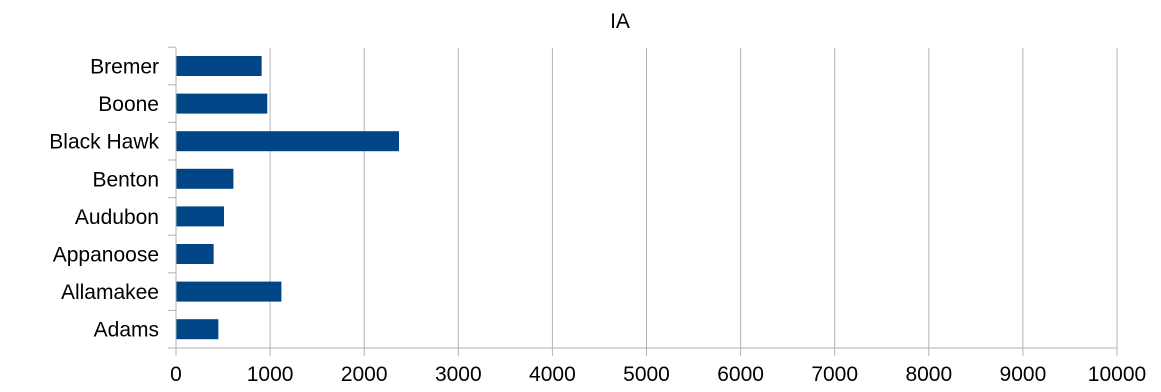  Describe the element at coordinates (229, 291) in the screenshot. I see `bar-allamakee` at that location.